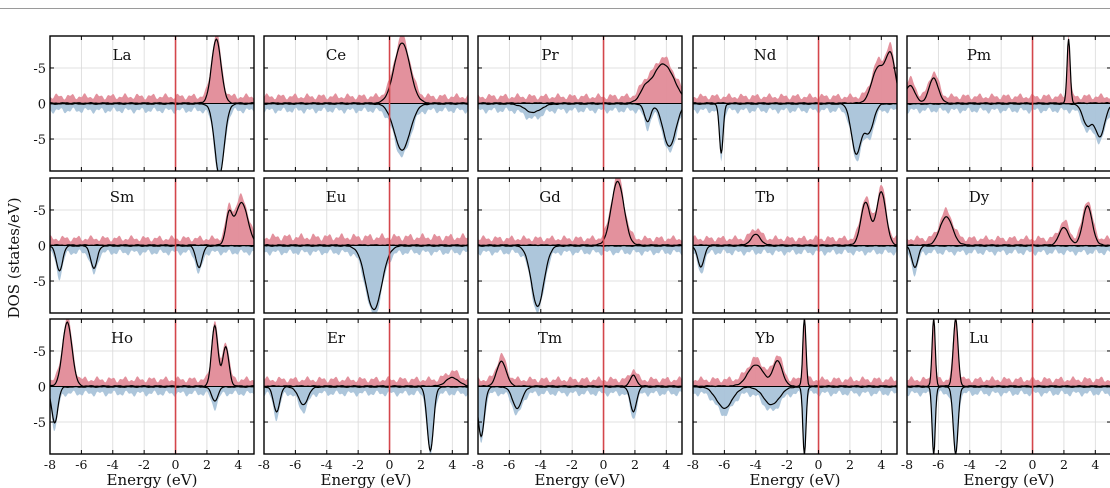 This screenshot has height=488, width=1110. I want to click on panel-Tm: Tm -8 -6 -4 -2 0 2 4 Energy (eV), so click(577, 403).